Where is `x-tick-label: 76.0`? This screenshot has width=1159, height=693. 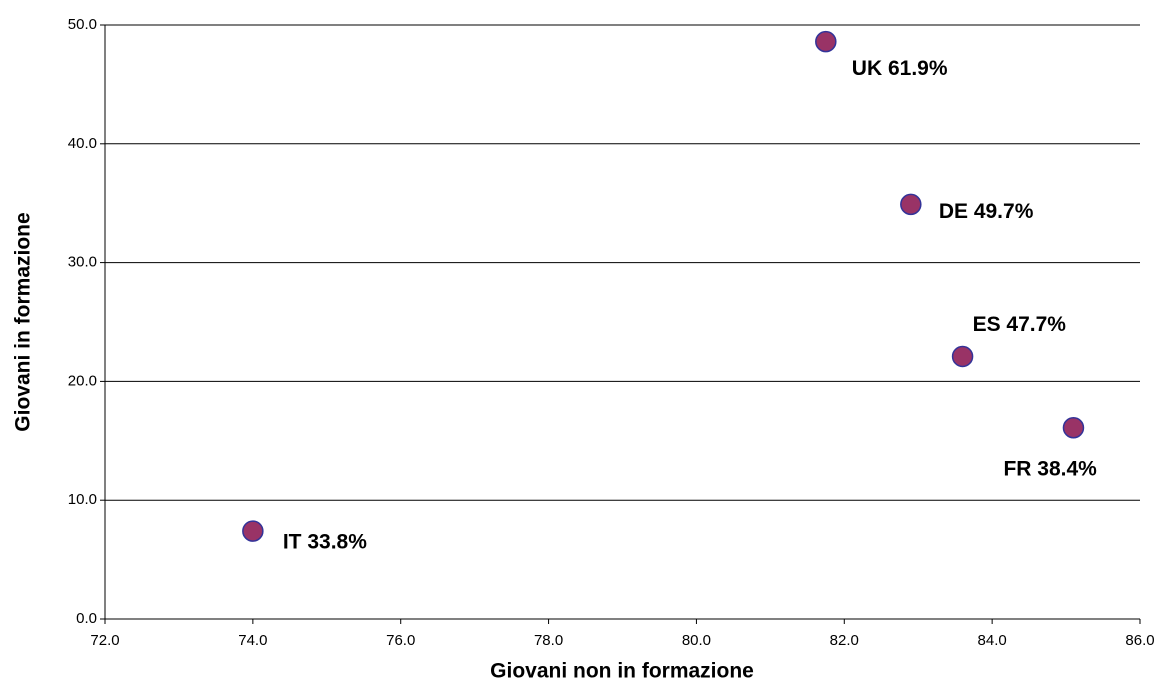 x-tick-label: 76.0 is located at coordinates (400, 640).